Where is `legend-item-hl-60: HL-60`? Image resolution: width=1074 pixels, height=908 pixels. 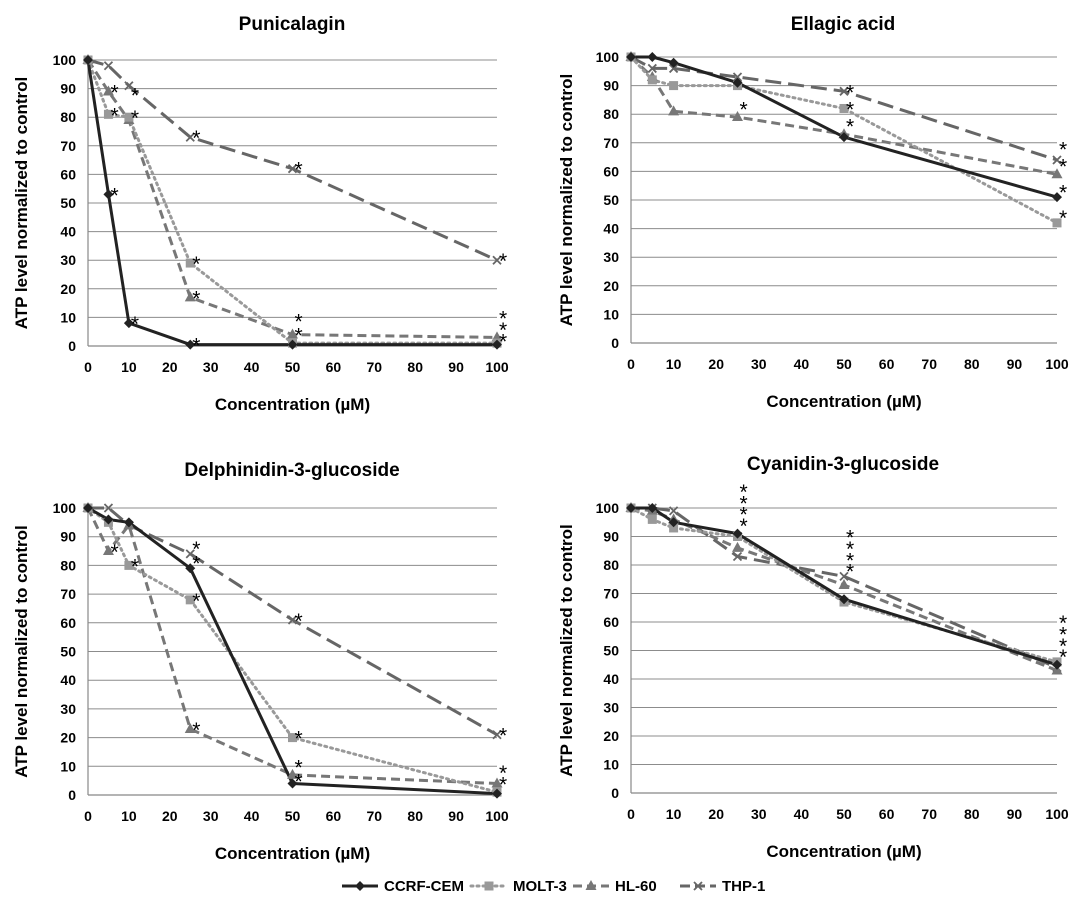
legend-item-hl-60: HL-60 is located at coordinates (615, 886).